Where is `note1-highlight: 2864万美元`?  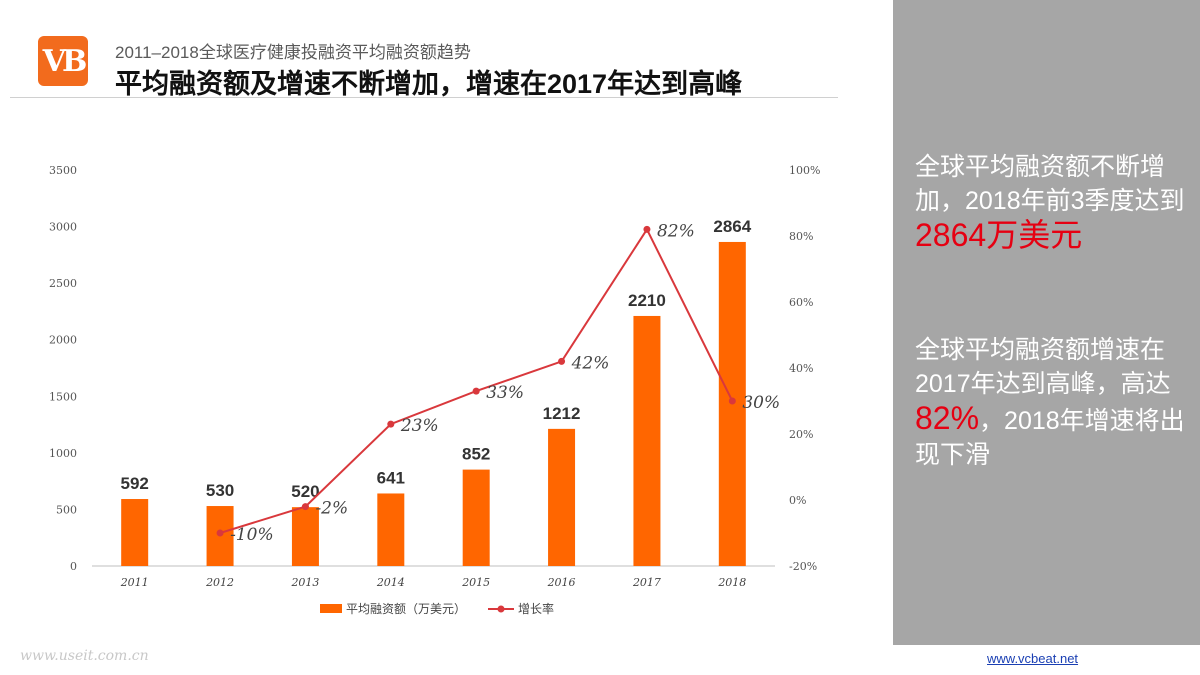
note1-highlight: 2864万美元 is located at coordinates (999, 235).